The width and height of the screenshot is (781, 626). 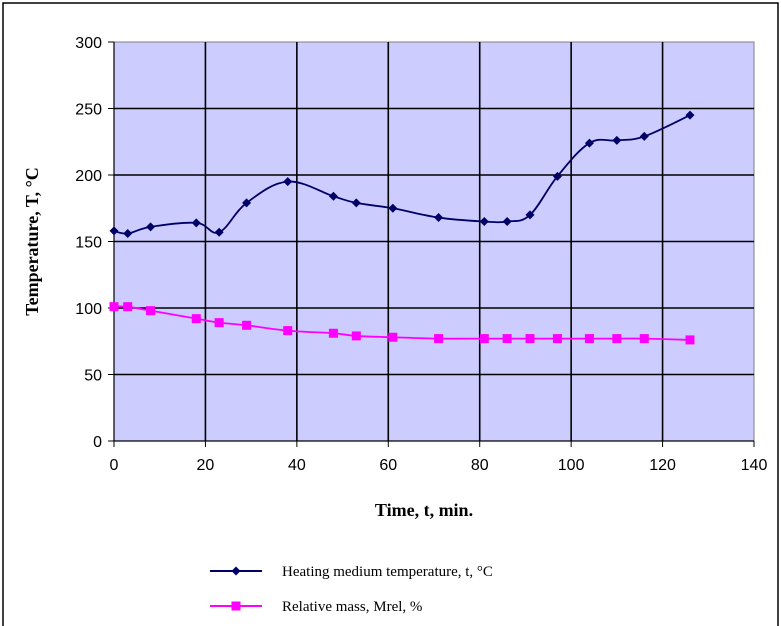 I want to click on y-axis-title: Temperature, T, °C, so click(x=32, y=241).